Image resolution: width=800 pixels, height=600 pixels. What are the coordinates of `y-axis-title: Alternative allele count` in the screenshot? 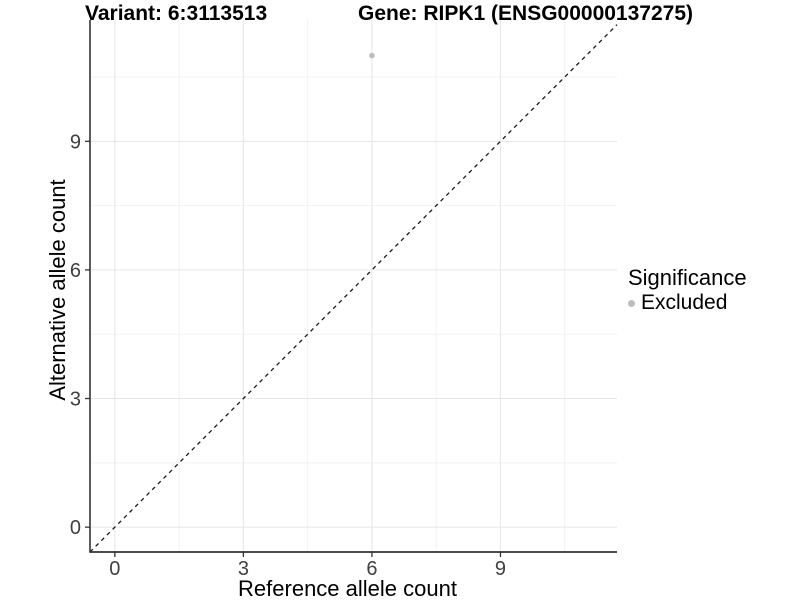 It's located at (57, 290).